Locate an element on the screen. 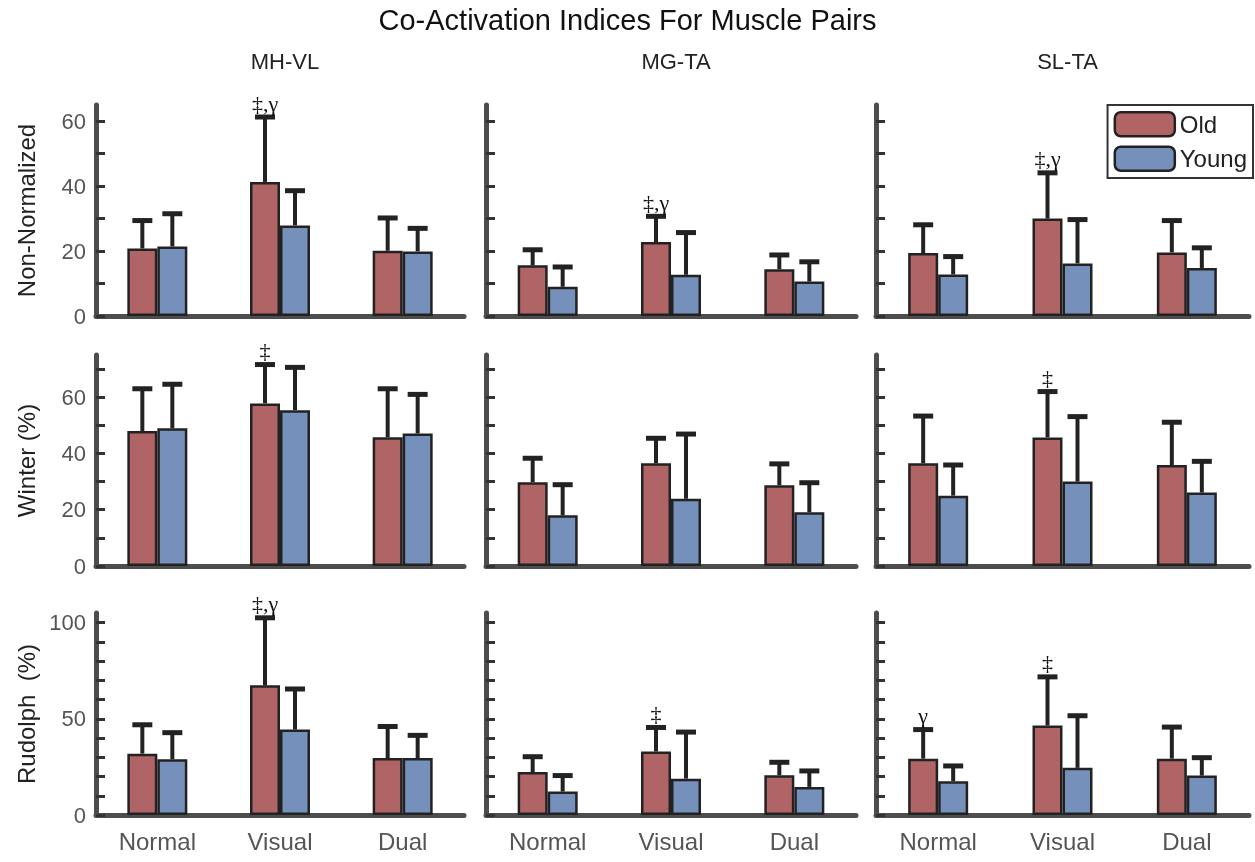  y-tick-label: 50 is located at coordinates (73, 719).